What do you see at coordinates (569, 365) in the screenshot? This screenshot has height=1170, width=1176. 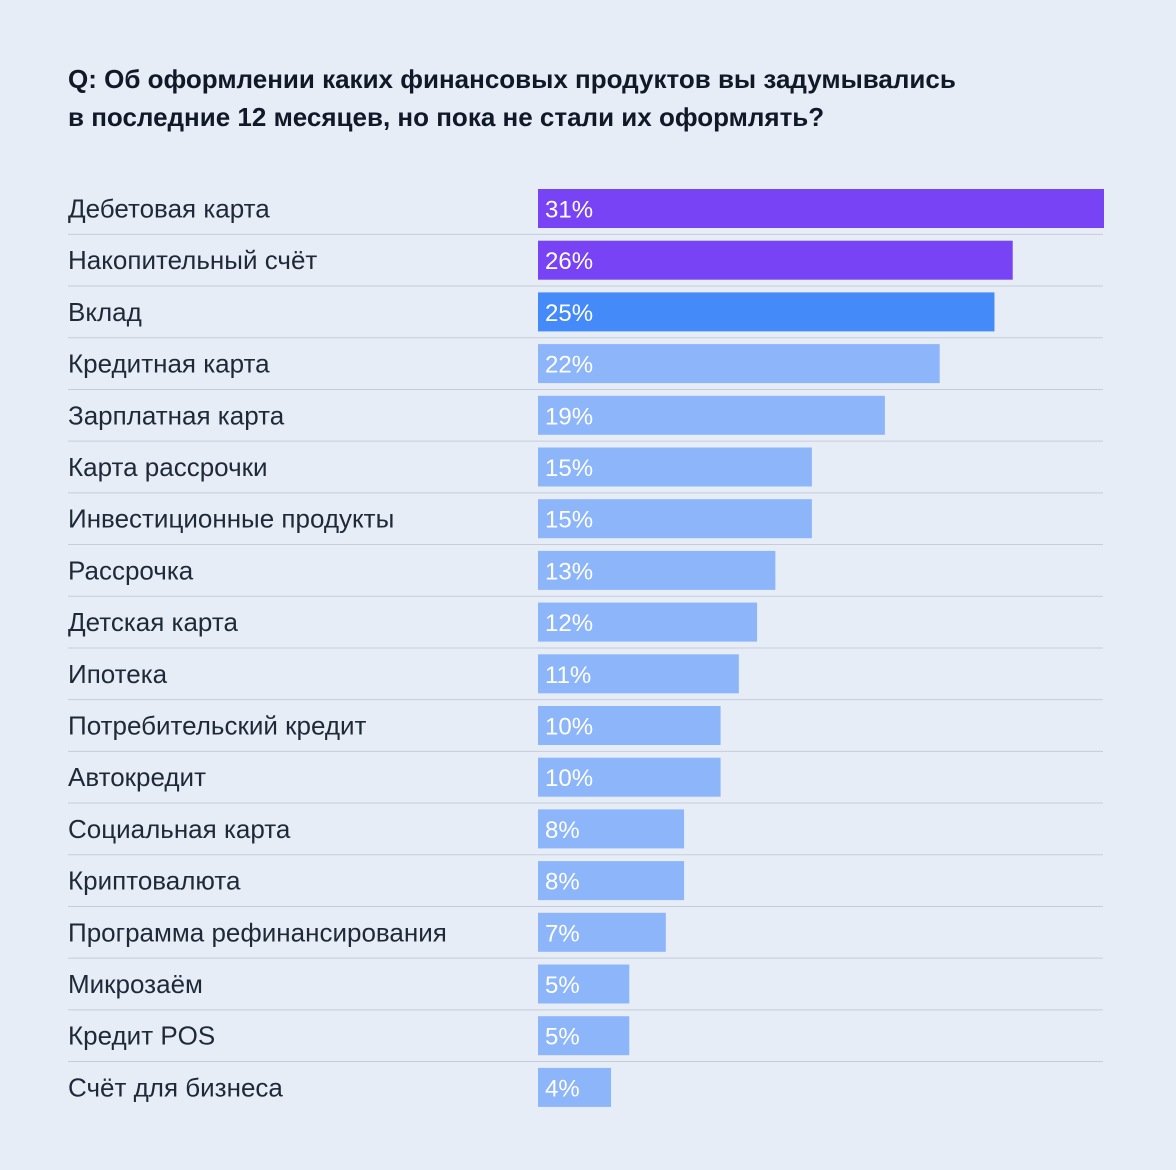 I see `value-label: 22%` at bounding box center [569, 365].